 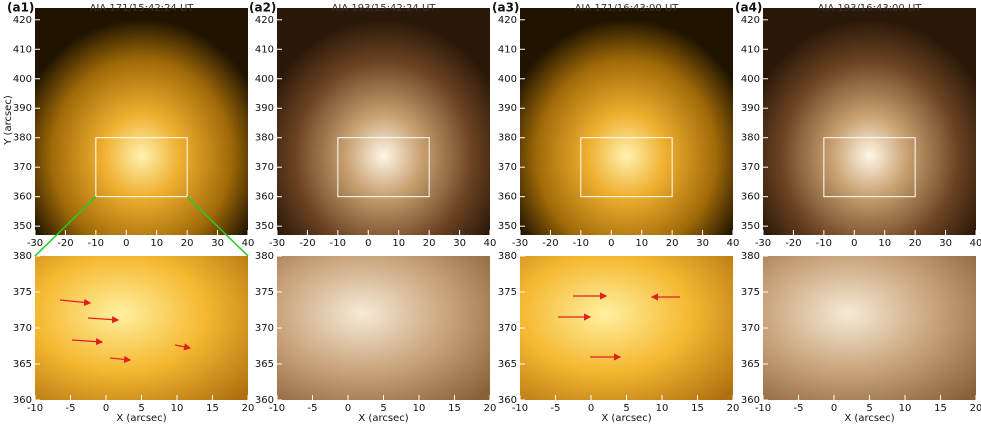 I want to click on panel-title: AIA 171/15:42:24 UT, so click(x=142, y=8).